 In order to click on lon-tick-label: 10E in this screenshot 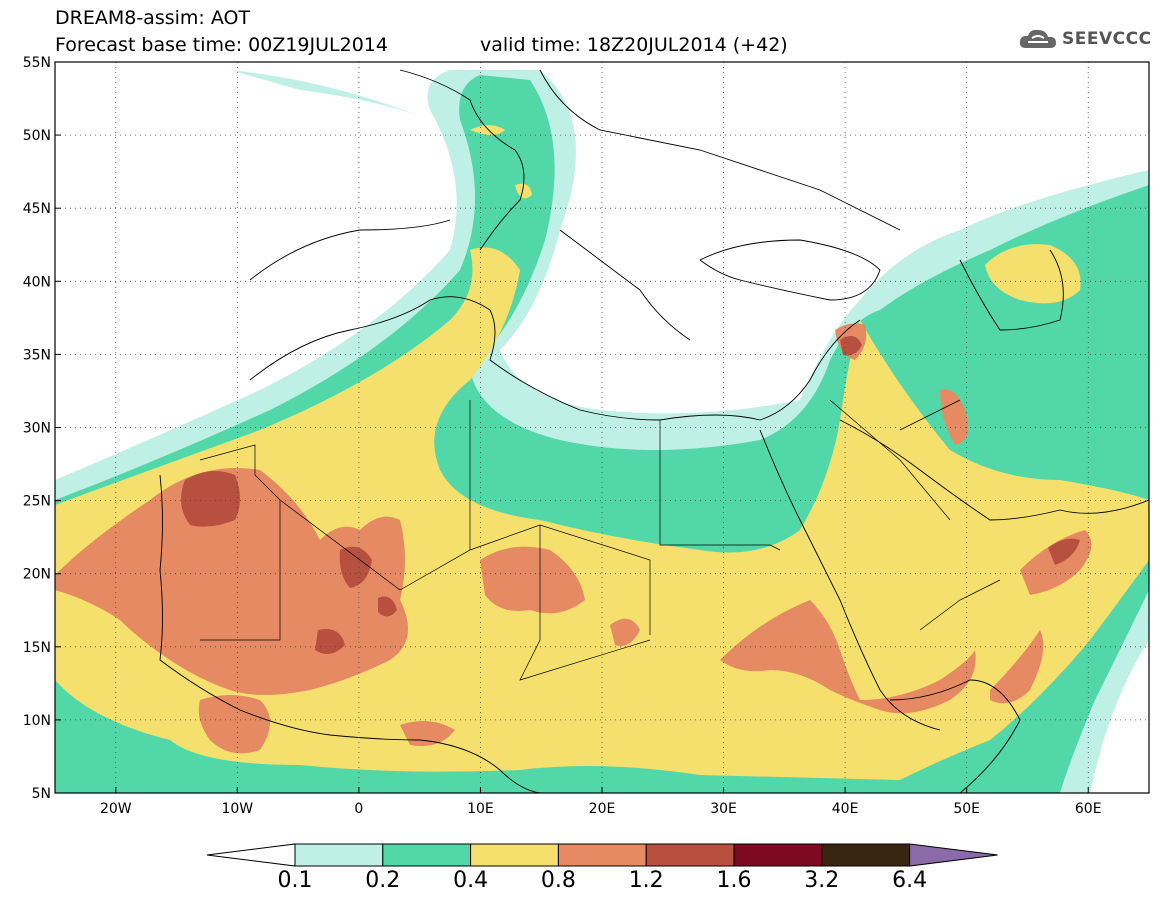, I will do `click(480, 809)`.